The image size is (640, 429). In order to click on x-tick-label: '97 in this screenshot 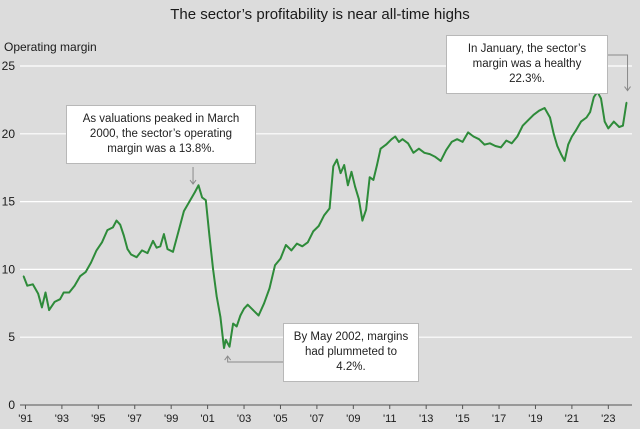, I will do `click(135, 419)`.